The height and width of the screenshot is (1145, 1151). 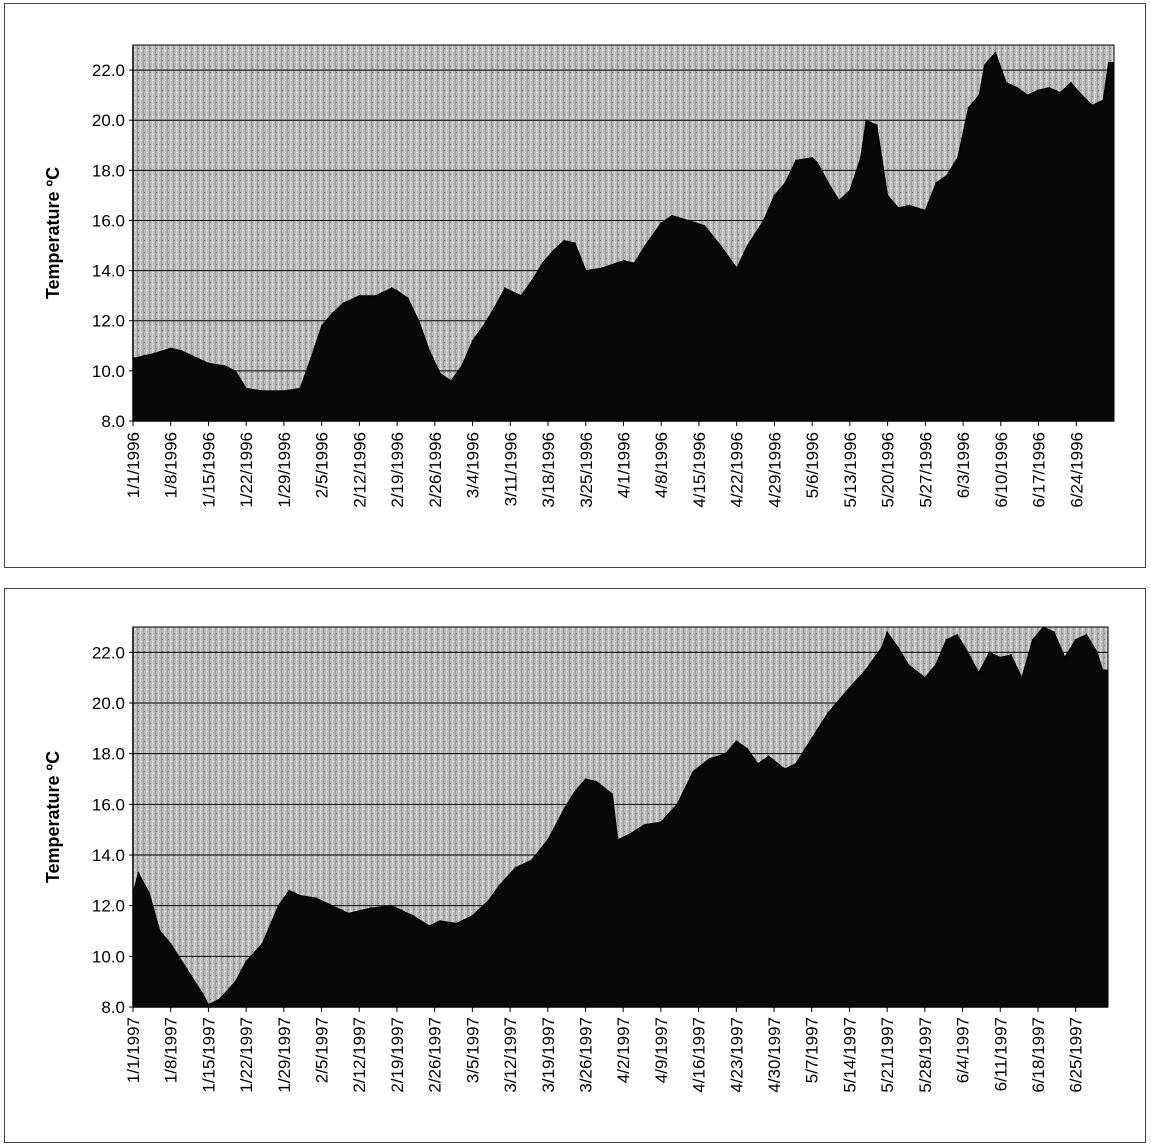 I want to click on y-tick-label: 12.0, so click(x=108, y=321).